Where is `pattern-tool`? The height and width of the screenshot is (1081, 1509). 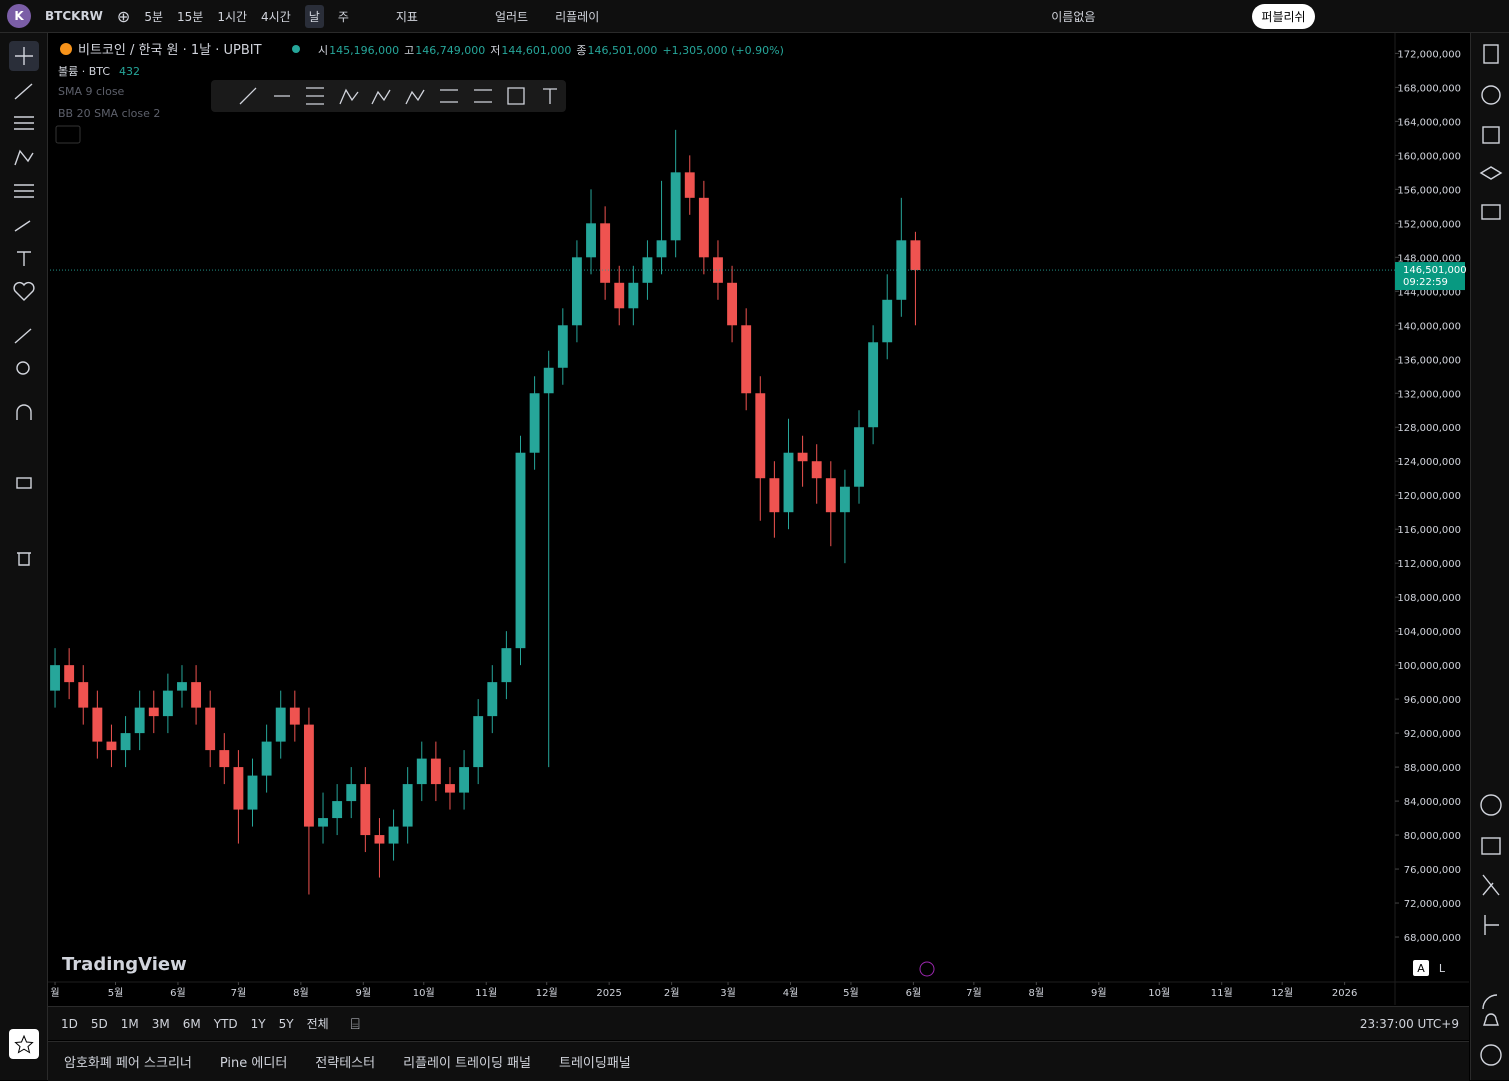
pattern-tool is located at coordinates (24, 157).